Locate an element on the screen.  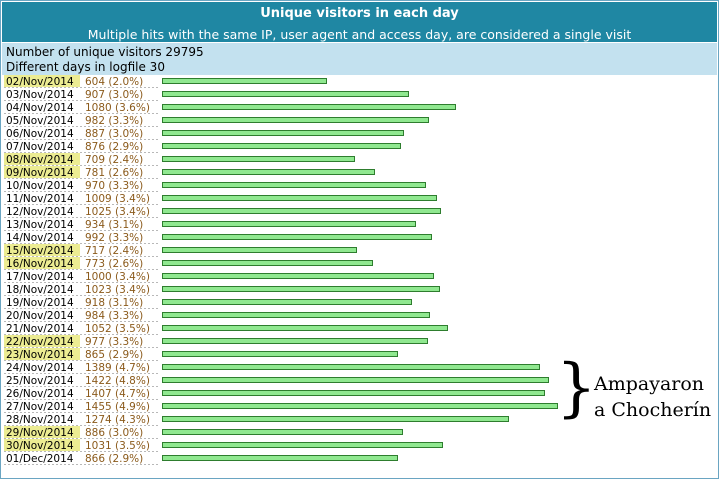
date-label: 15/Nov/2014 is located at coordinates (40, 251).